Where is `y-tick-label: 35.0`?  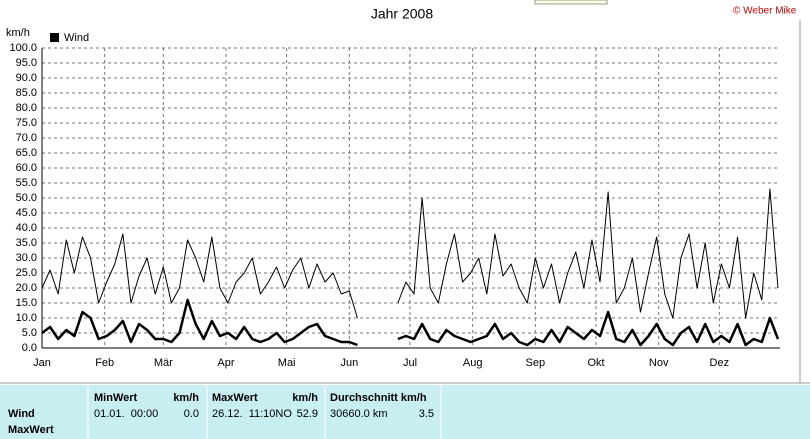
y-tick-label: 35.0 is located at coordinates (26, 243).